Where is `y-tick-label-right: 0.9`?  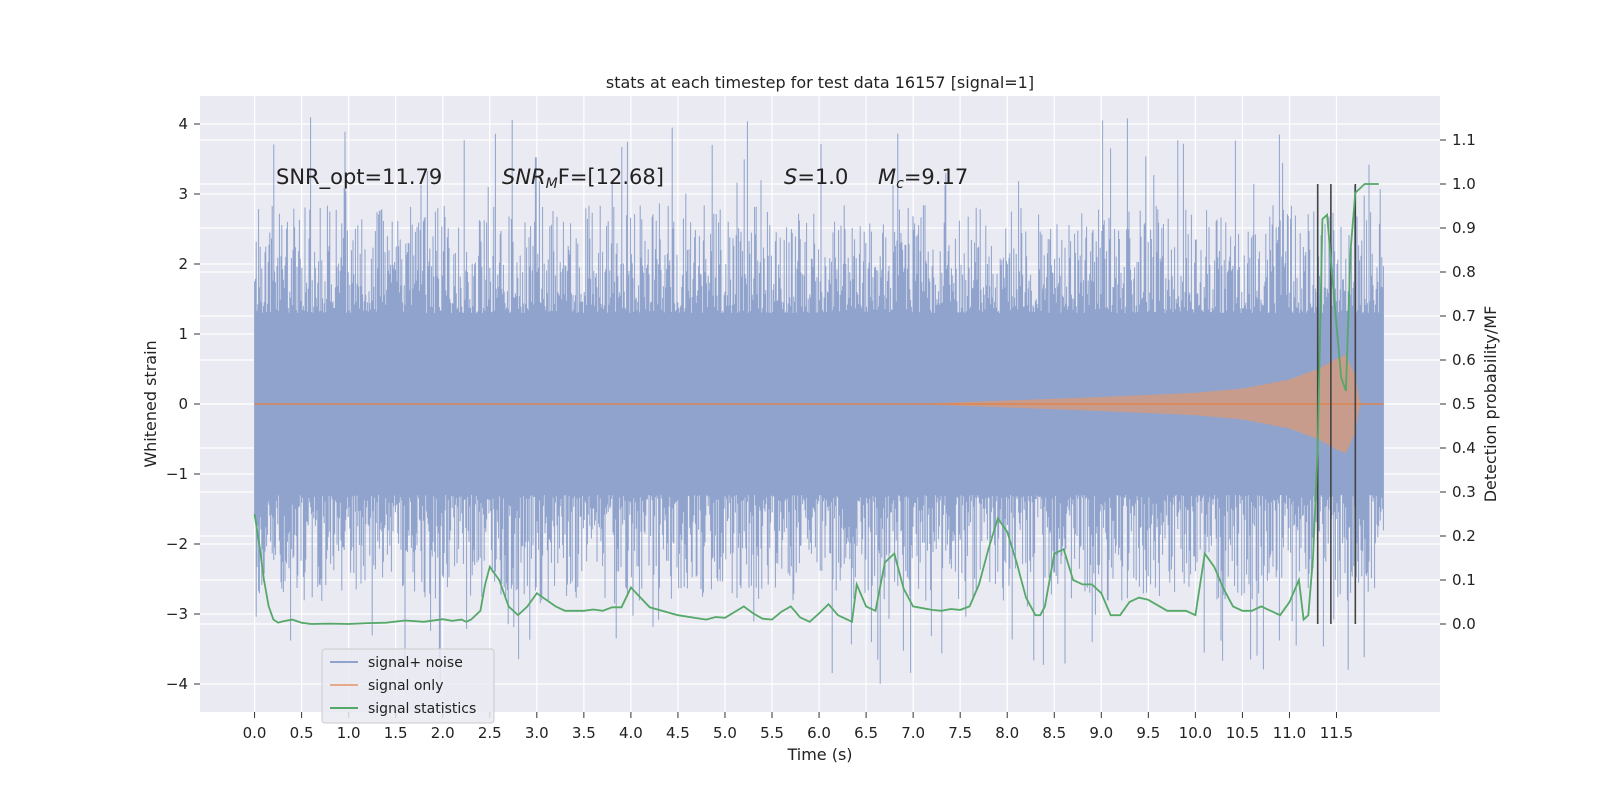 y-tick-label-right: 0.9 is located at coordinates (1464, 228).